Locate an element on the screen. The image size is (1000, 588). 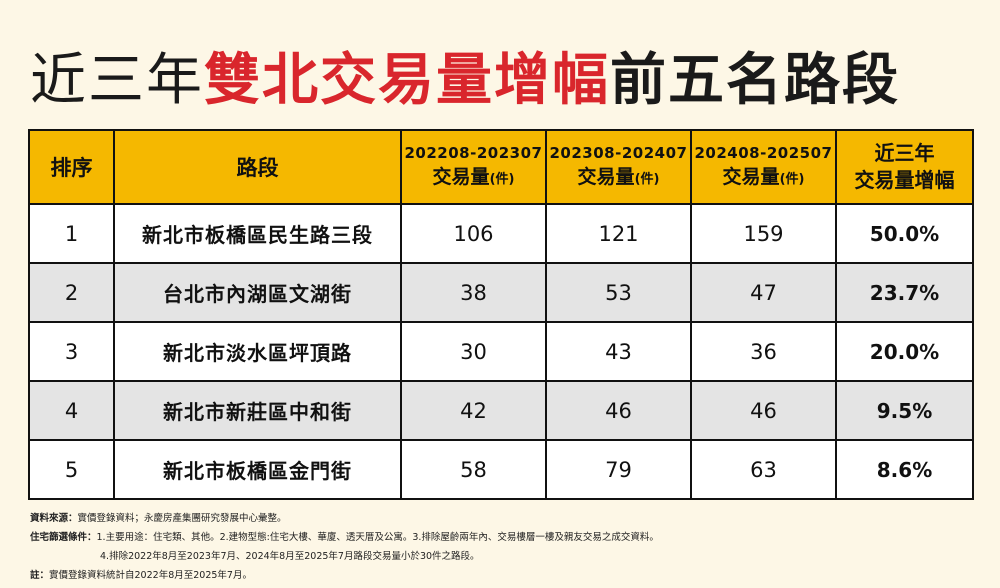
cell-road: 台北市內湖區文湖街 is located at coordinates (257, 292).